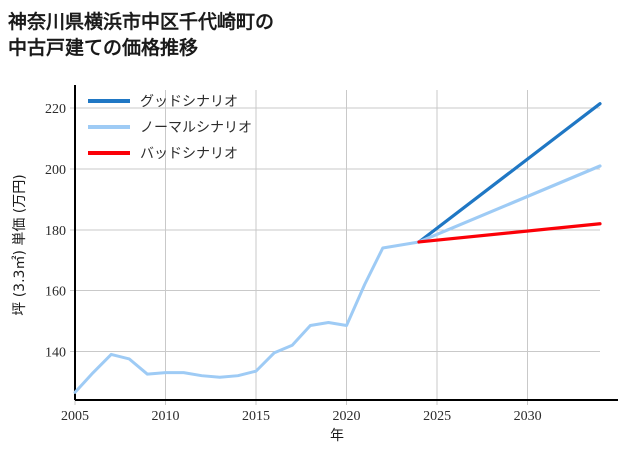 This screenshot has height=470, width=621. I want to click on x-axis-title: 年, so click(337, 436).